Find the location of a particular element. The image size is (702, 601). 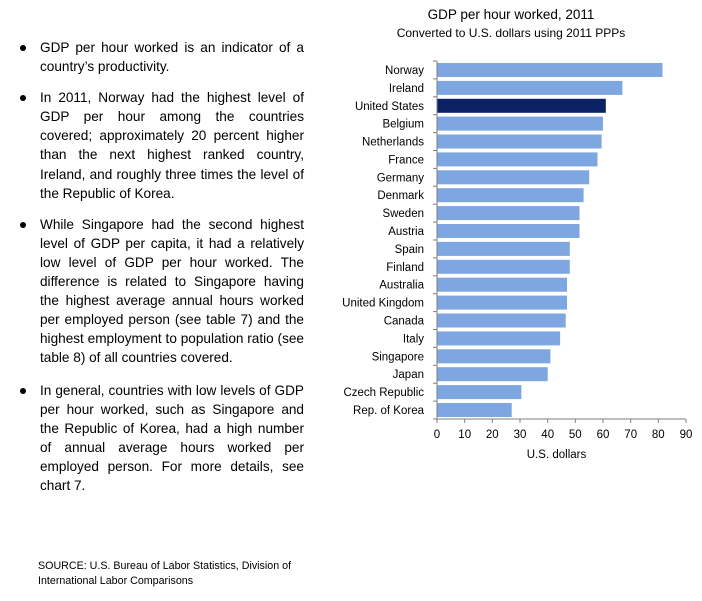

category-label: Italy is located at coordinates (413, 339).